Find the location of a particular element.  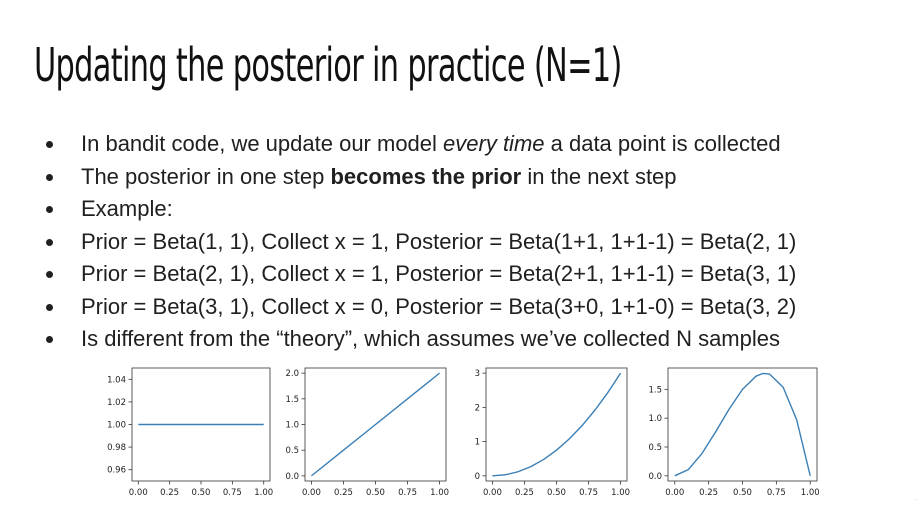

plot-panel-2: 0.00 0.25 0.50 0.75 1.00 0.0 0.5 1.0 1.5 2.0 is located at coordinates (367, 432).